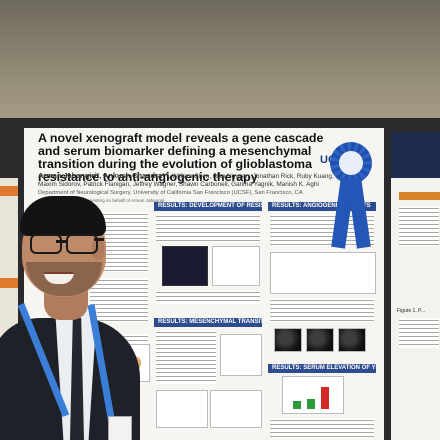  Describe the element at coordinates (120, 428) in the screenshot. I see `name-badge` at that location.